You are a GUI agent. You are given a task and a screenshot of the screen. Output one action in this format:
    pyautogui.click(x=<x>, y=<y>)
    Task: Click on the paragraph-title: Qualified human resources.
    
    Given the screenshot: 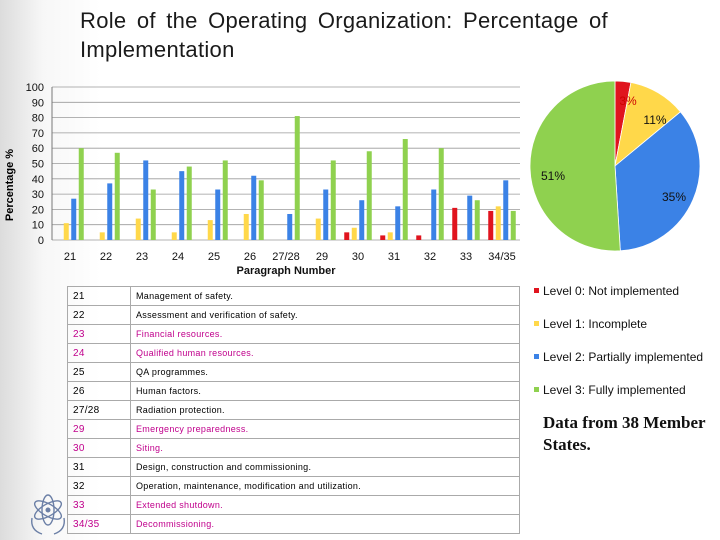 What is the action you would take?
    pyautogui.click(x=325, y=353)
    